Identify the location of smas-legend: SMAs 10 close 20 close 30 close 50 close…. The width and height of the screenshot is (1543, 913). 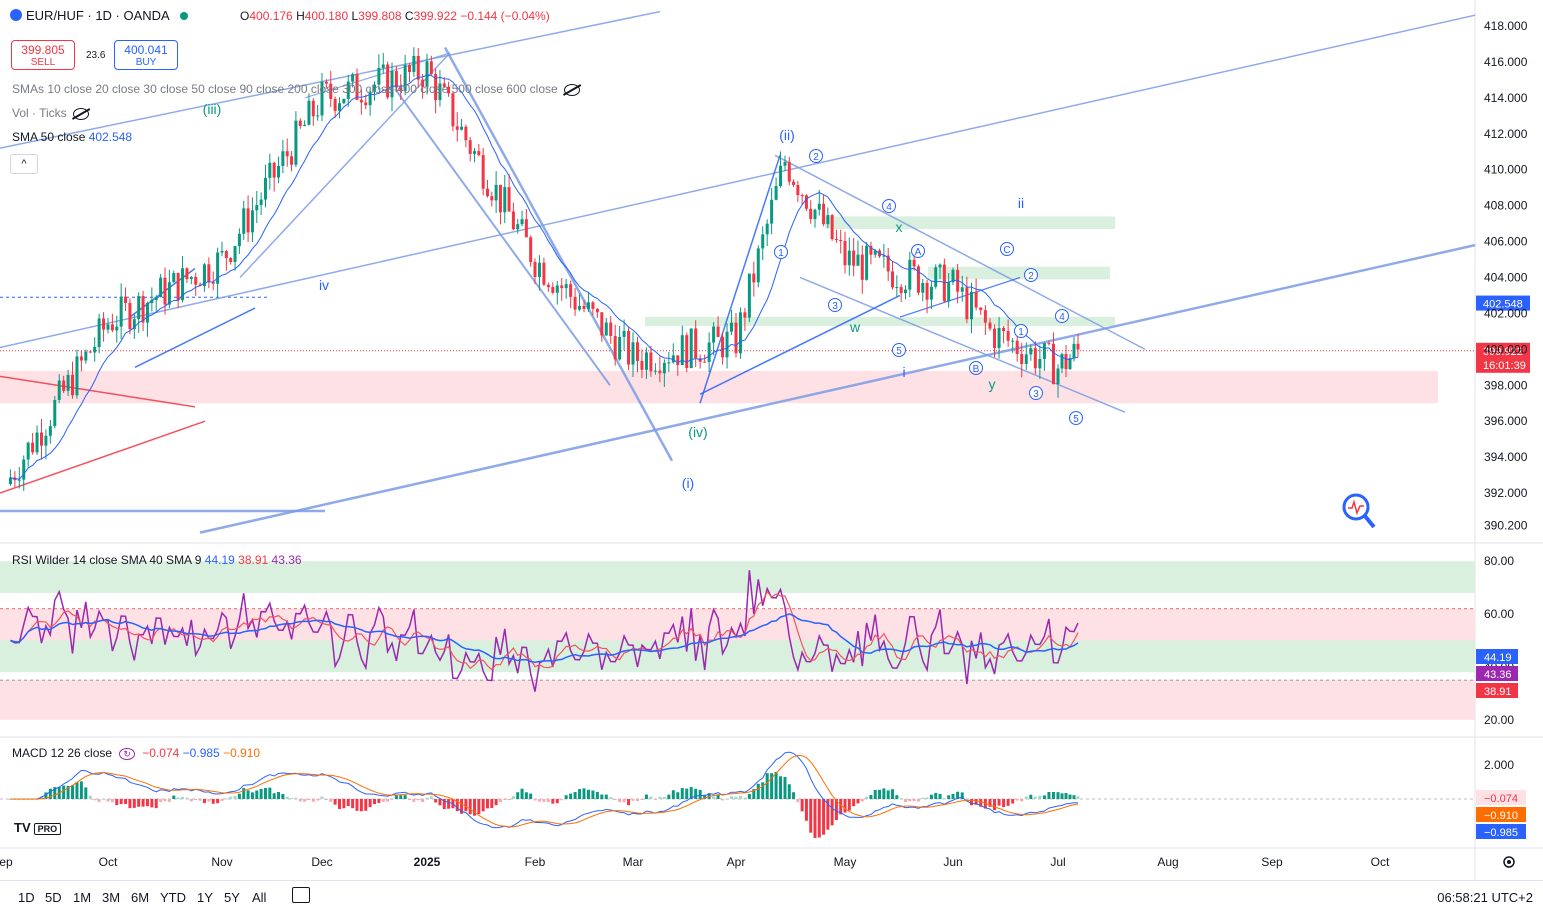
(296, 89).